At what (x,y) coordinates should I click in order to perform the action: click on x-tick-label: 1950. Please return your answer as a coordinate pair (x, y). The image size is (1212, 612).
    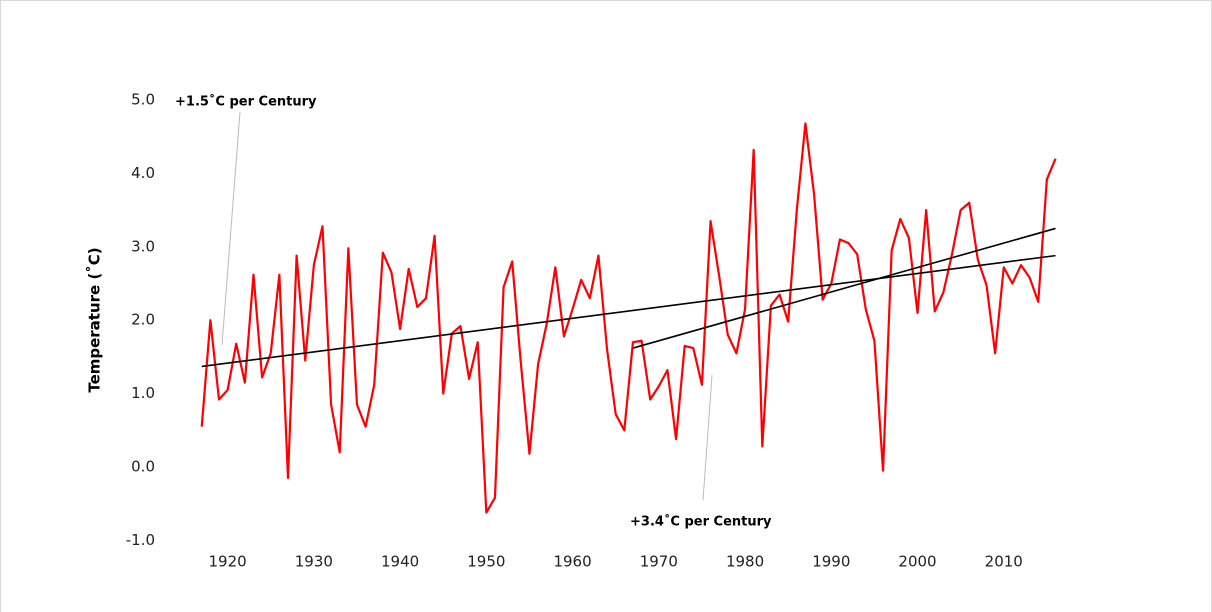
    Looking at the image, I should click on (486, 562).